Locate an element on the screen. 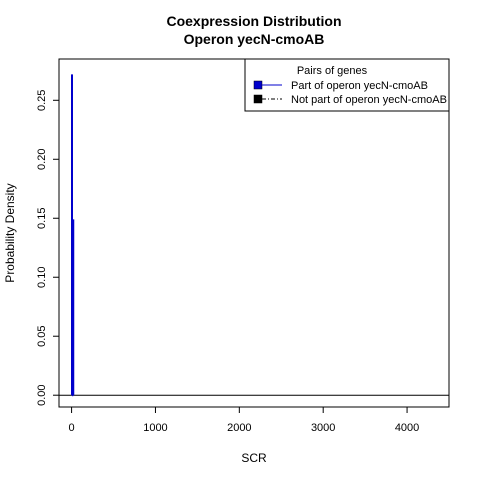 This screenshot has width=480, height=480. x-tick-label: 4000 is located at coordinates (407, 428).